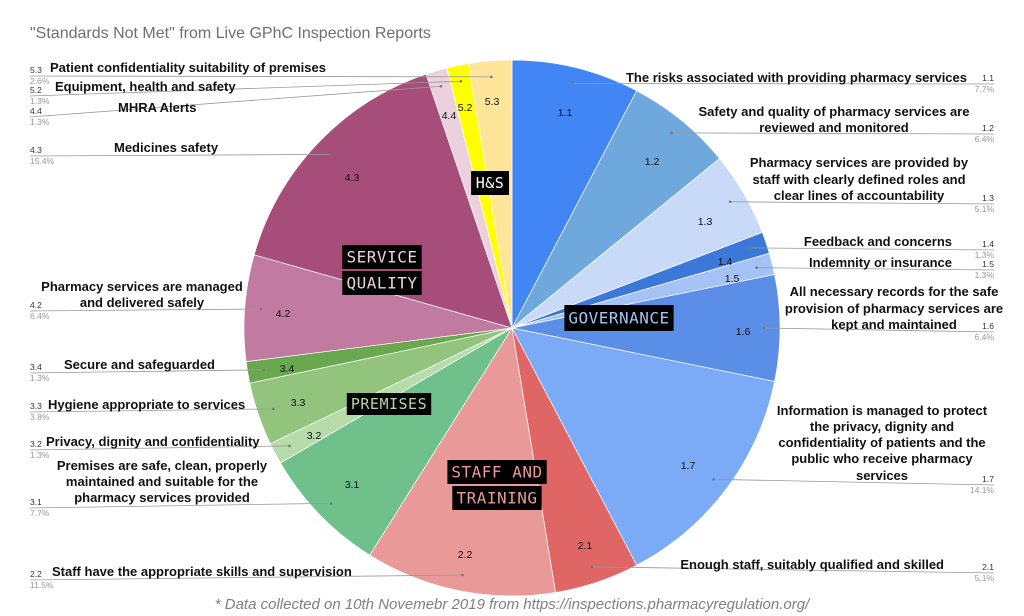 Image resolution: width=1024 pixels, height=616 pixels. What do you see at coordinates (145, 86) in the screenshot?
I see `slice-label-5-2-line-1: Equipment, health and safety` at bounding box center [145, 86].